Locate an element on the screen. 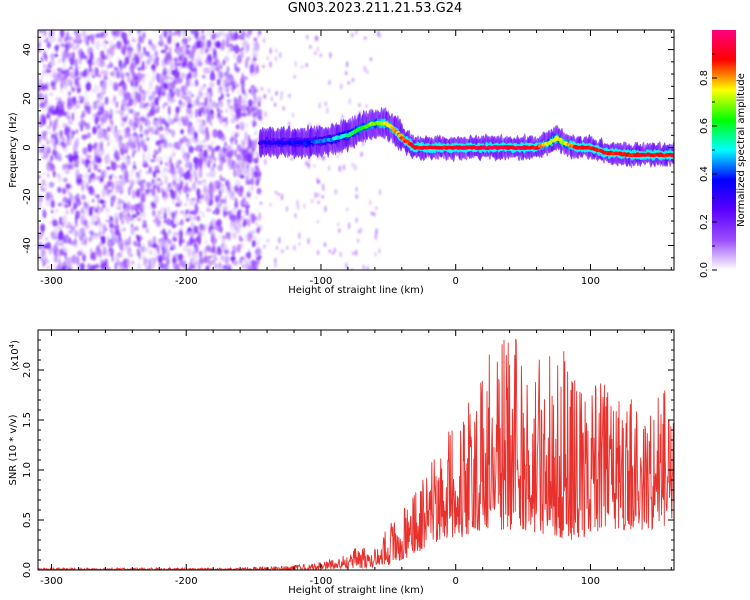 This screenshot has height=600, width=750. snr-y-scale-suffix: ) is located at coordinates (15, 342).